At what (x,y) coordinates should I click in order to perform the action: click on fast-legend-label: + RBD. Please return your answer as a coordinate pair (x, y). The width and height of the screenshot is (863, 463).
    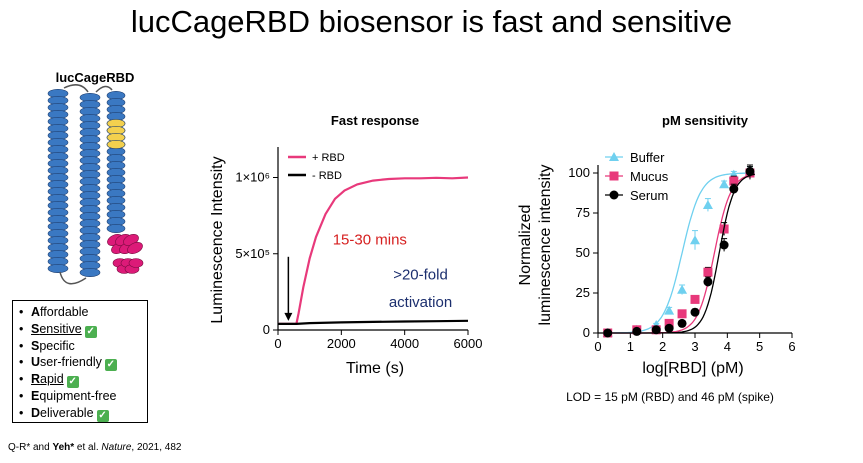
    Looking at the image, I should click on (328, 158).